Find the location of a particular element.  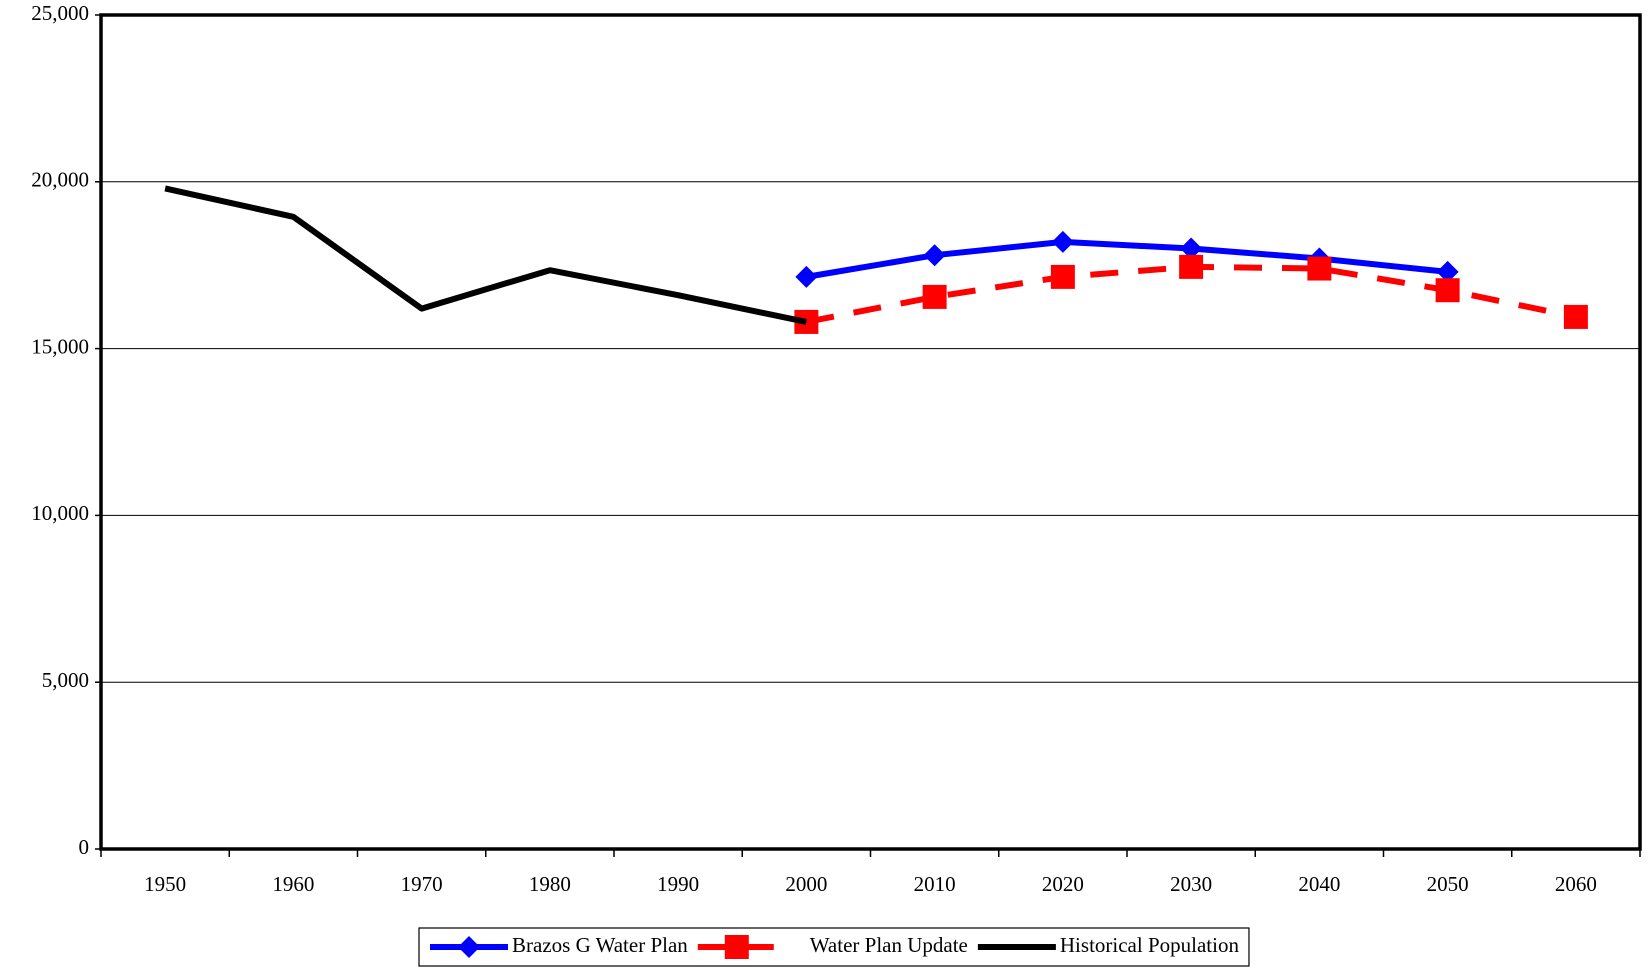

y-tick-label: 15,000 is located at coordinates (60, 346).